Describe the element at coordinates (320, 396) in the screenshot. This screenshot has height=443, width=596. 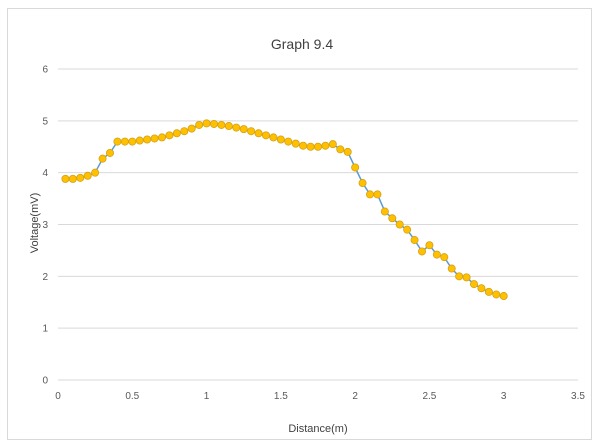
I see `x-tick-labels: 0 0.5 1 1.5 2 2.5 3 3.5` at that location.